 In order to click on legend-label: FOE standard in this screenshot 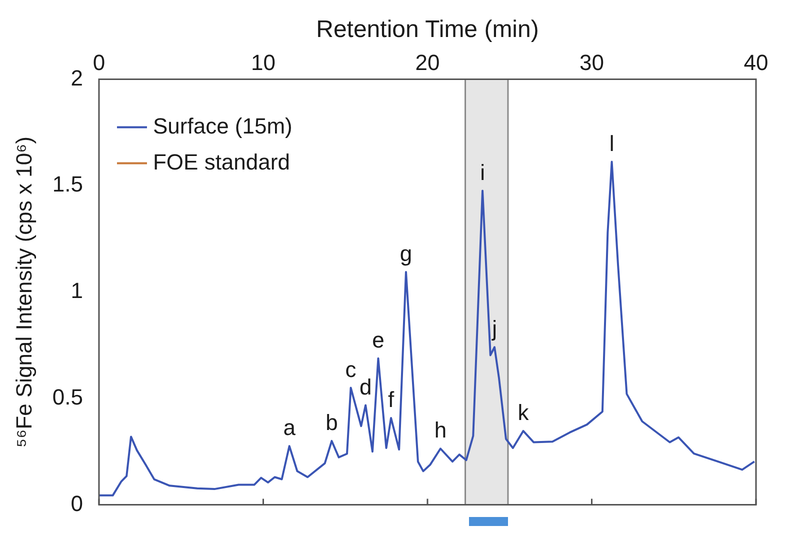, I will do `click(221, 161)`.